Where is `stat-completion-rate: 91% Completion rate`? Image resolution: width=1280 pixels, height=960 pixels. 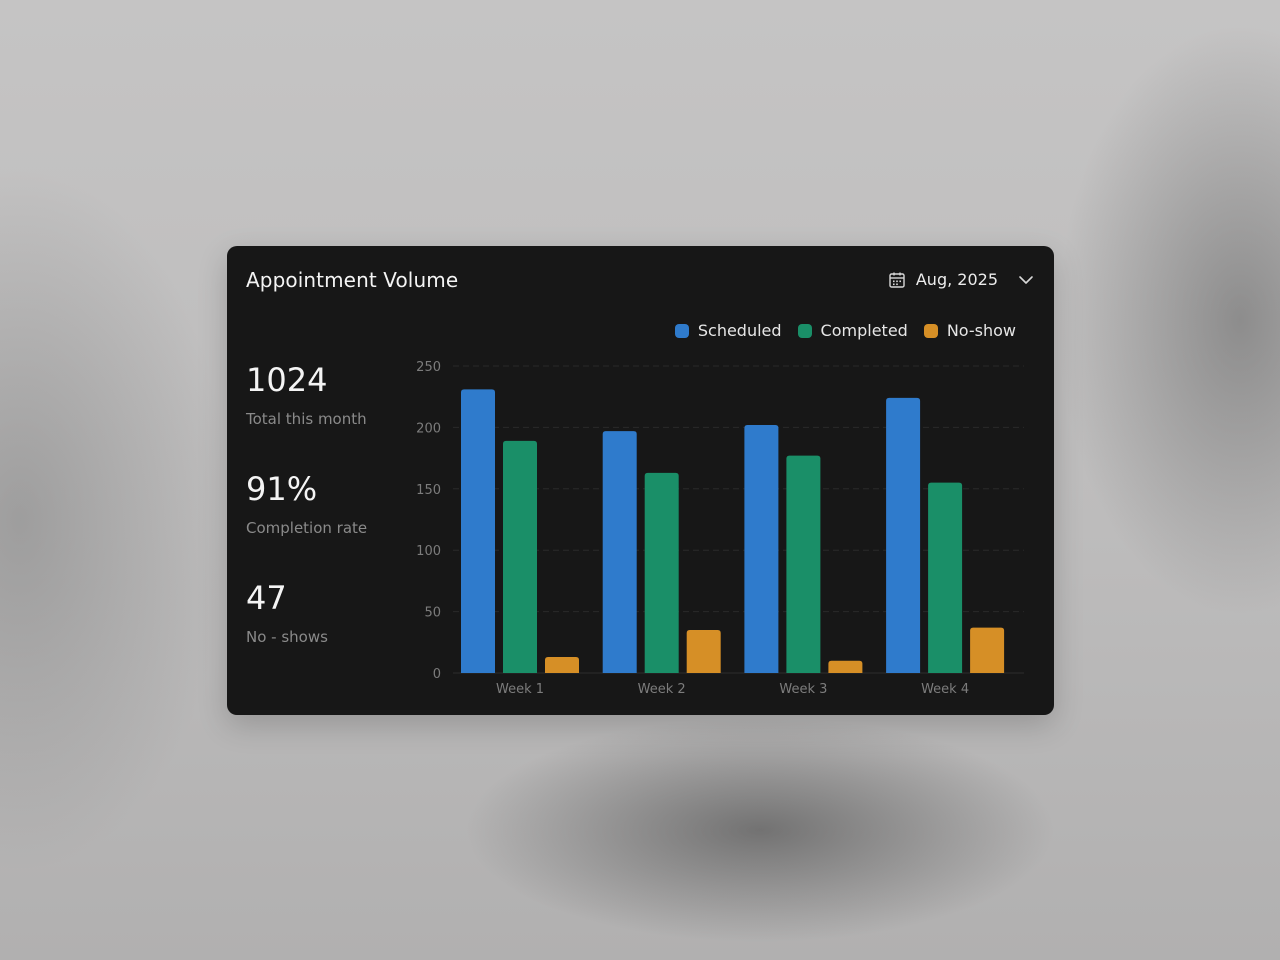 stat-completion-rate: 91% Completion rate is located at coordinates (321, 527).